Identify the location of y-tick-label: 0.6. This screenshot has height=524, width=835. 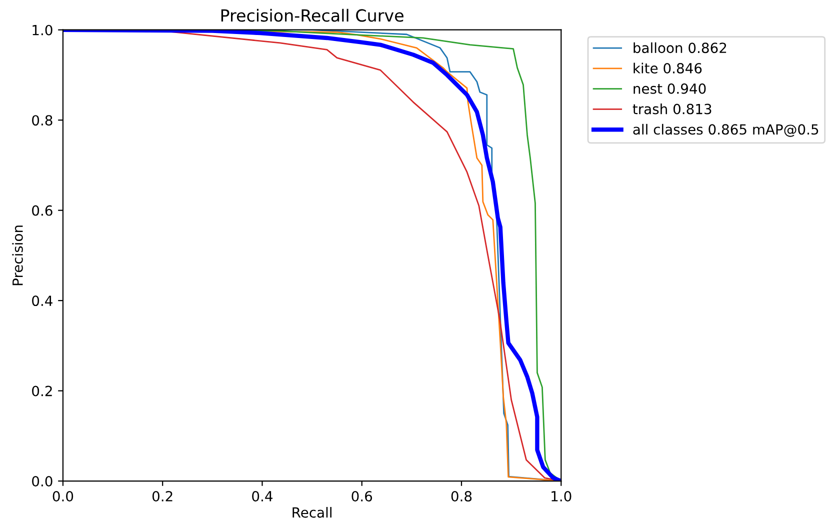
(42, 210).